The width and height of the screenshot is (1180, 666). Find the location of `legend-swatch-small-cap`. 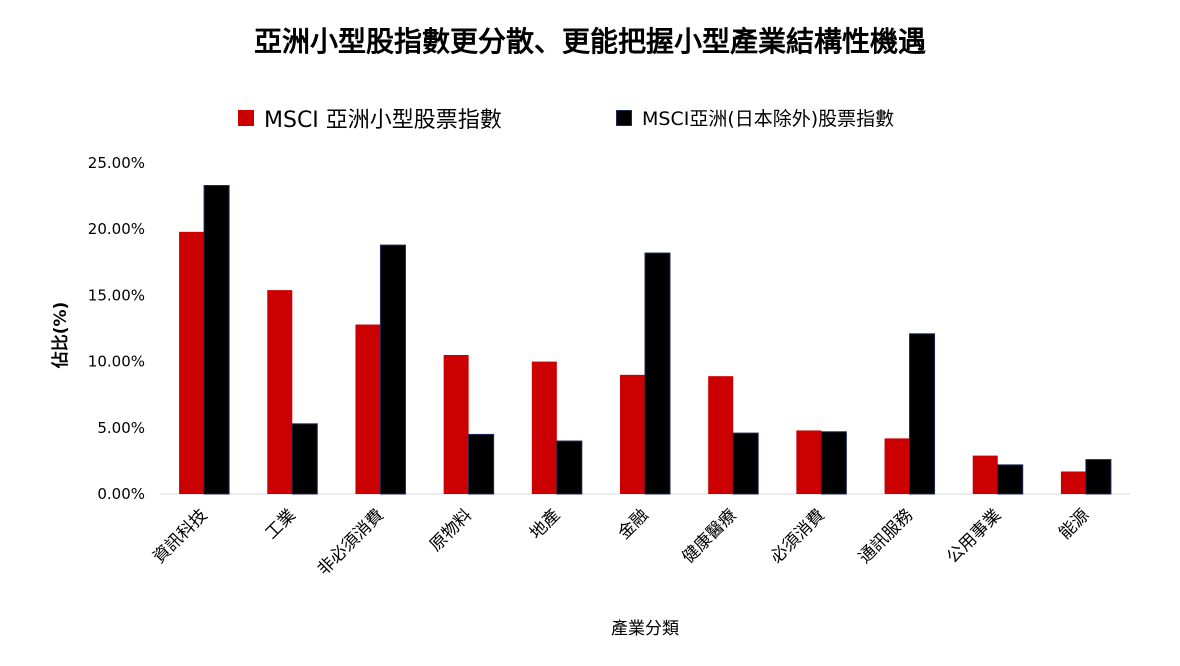

legend-swatch-small-cap is located at coordinates (246, 118).